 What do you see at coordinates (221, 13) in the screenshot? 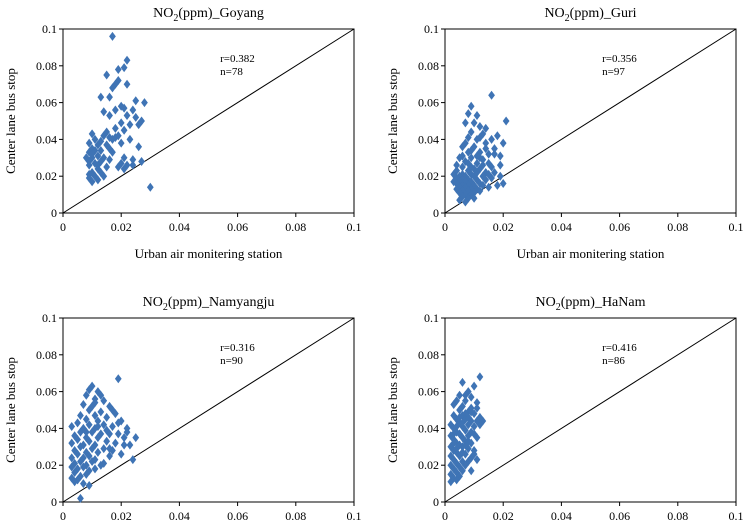
I see `chart-title-suffix: (ppm)_Goyang` at bounding box center [221, 13].